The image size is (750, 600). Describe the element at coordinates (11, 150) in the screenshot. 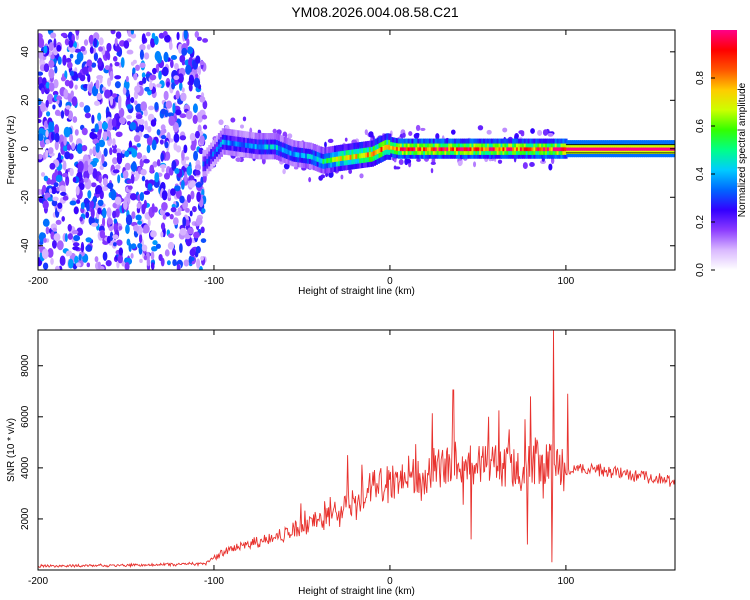

I see `spectrogram-y-axis-label: Frequency (Hz)` at that location.